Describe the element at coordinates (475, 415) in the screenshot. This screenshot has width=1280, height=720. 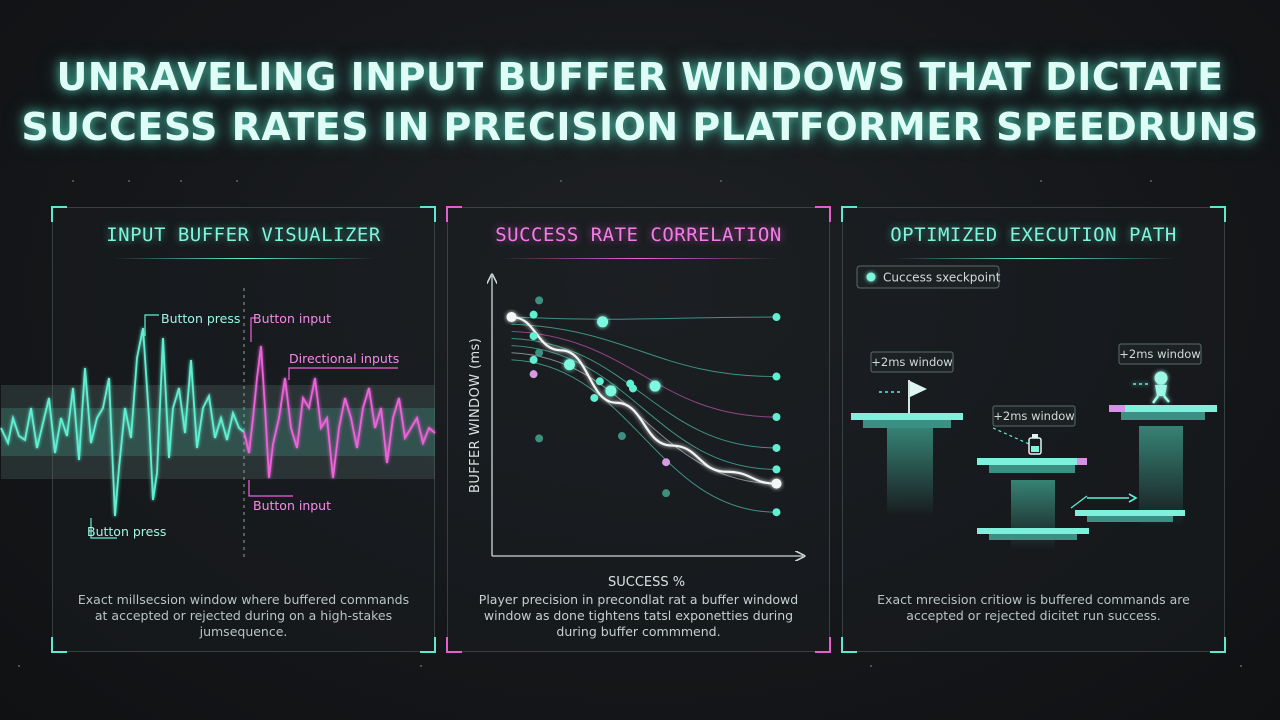
I see `y-axis-label: BUFFER WINDOW (ms)` at that location.